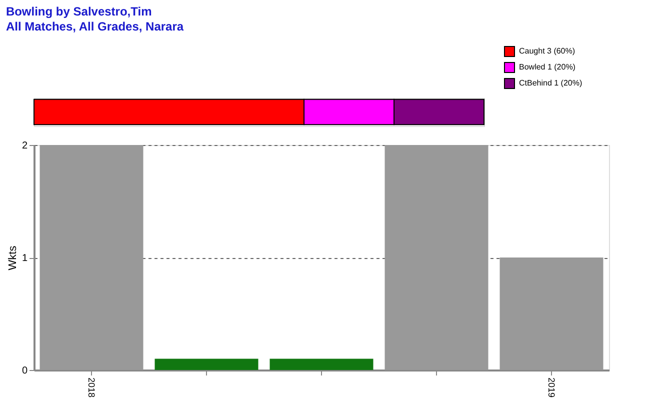 This screenshot has height=400, width=650. I want to click on x-tick-label: 2018, so click(91, 388).